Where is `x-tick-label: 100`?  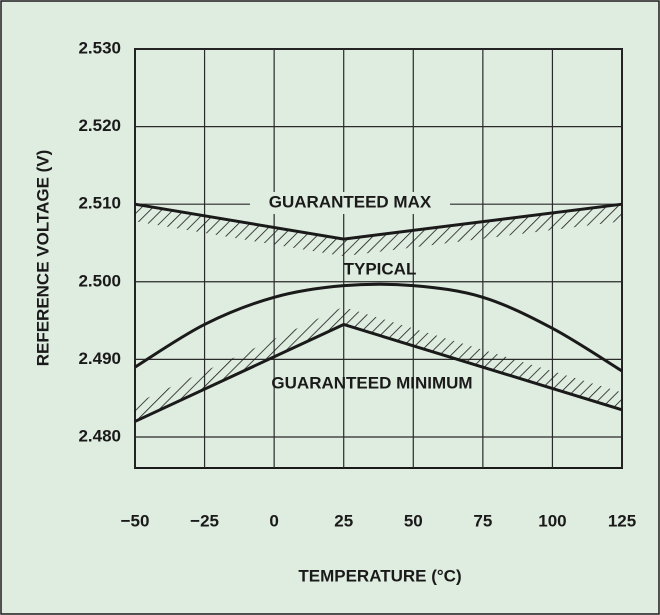 x-tick-label: 100 is located at coordinates (552, 520).